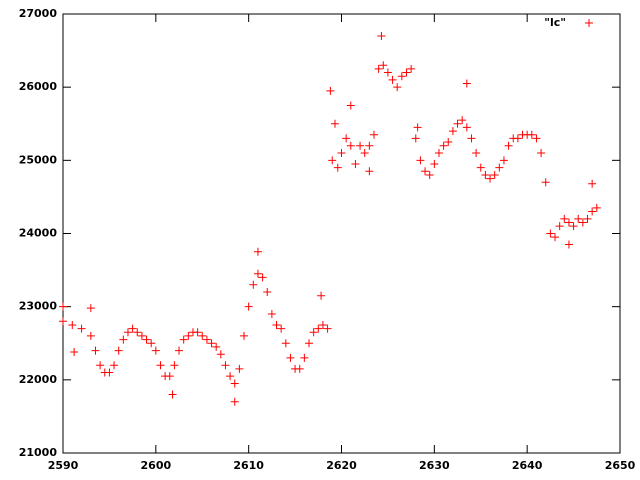 This screenshot has width=640, height=480. Describe the element at coordinates (63, 465) in the screenshot. I see `x-tick-label: 2590` at that location.